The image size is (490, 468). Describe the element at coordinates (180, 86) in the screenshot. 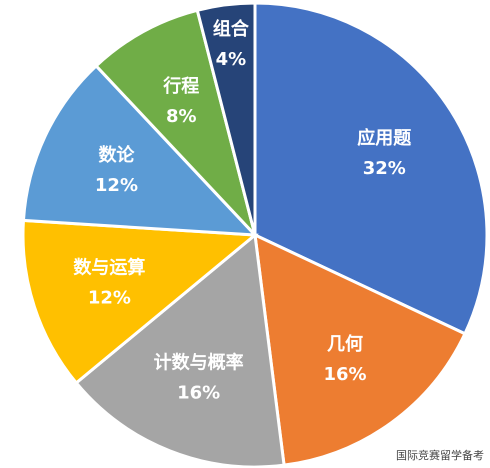

I see `slice-label: 行程` at that location.